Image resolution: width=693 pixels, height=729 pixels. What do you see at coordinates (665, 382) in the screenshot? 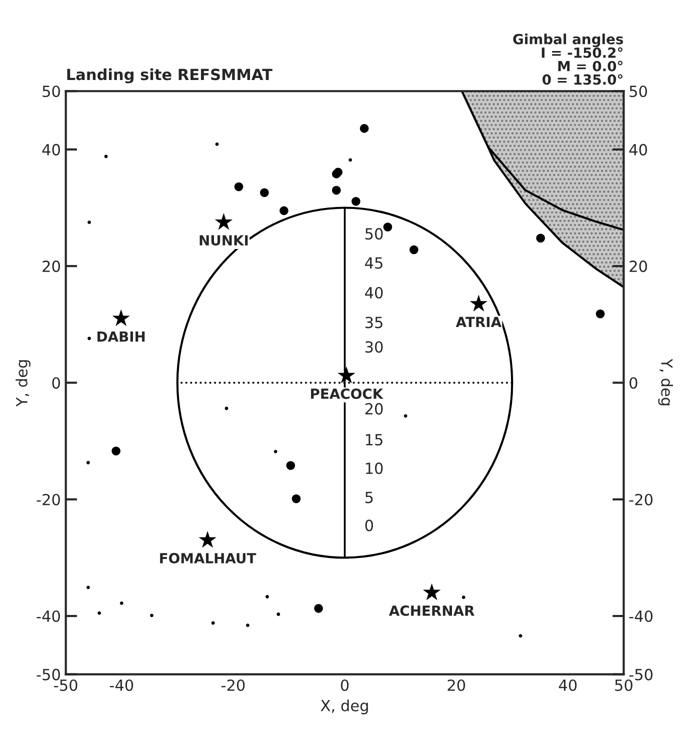
I see `y2-axis-title: Y, deg` at bounding box center [665, 382].